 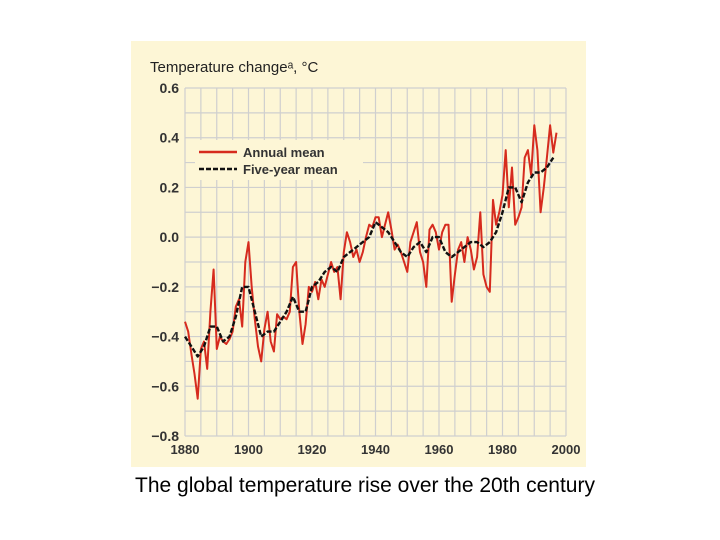 I want to click on y-tick-label: 0.2, so click(x=170, y=187).